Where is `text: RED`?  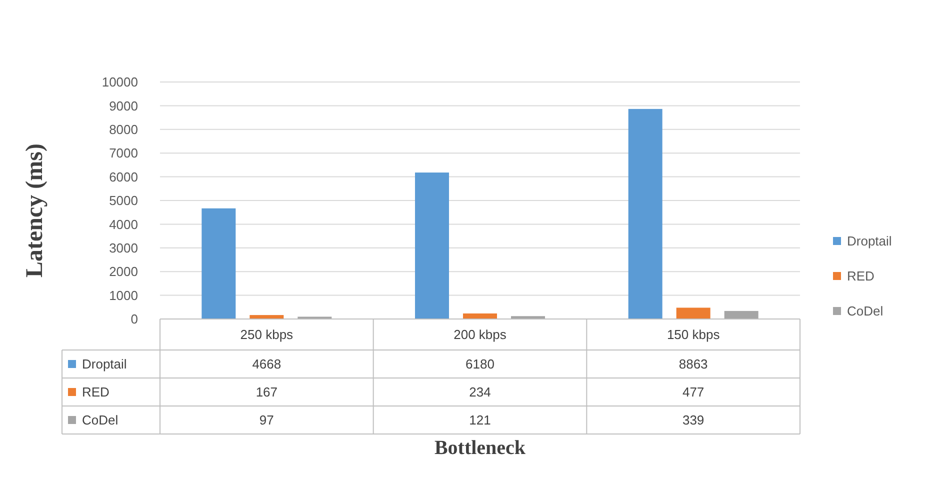 text: RED is located at coordinates (96, 392).